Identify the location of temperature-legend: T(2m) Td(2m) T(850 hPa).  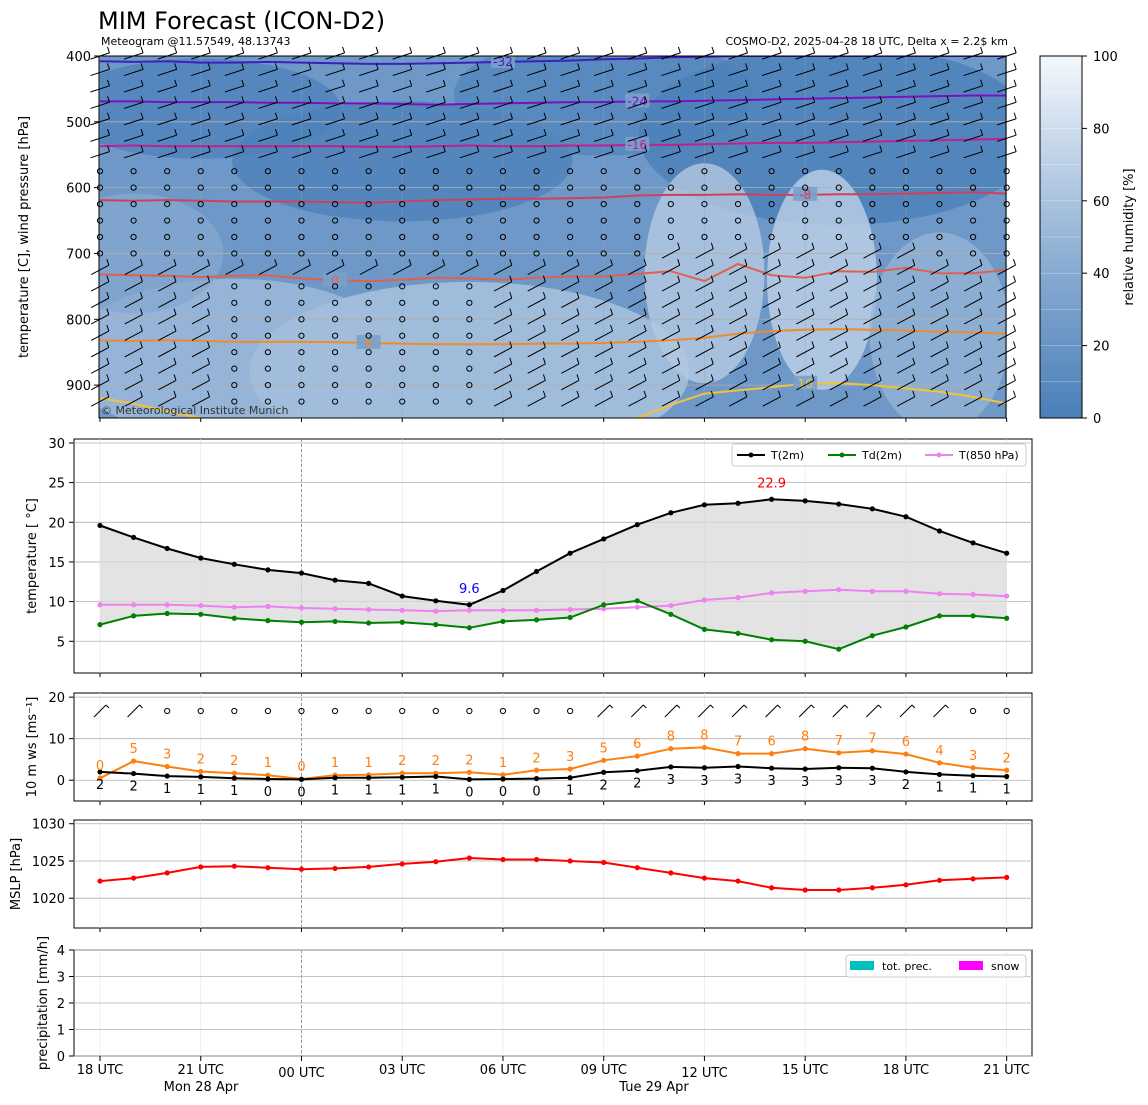
(879, 455).